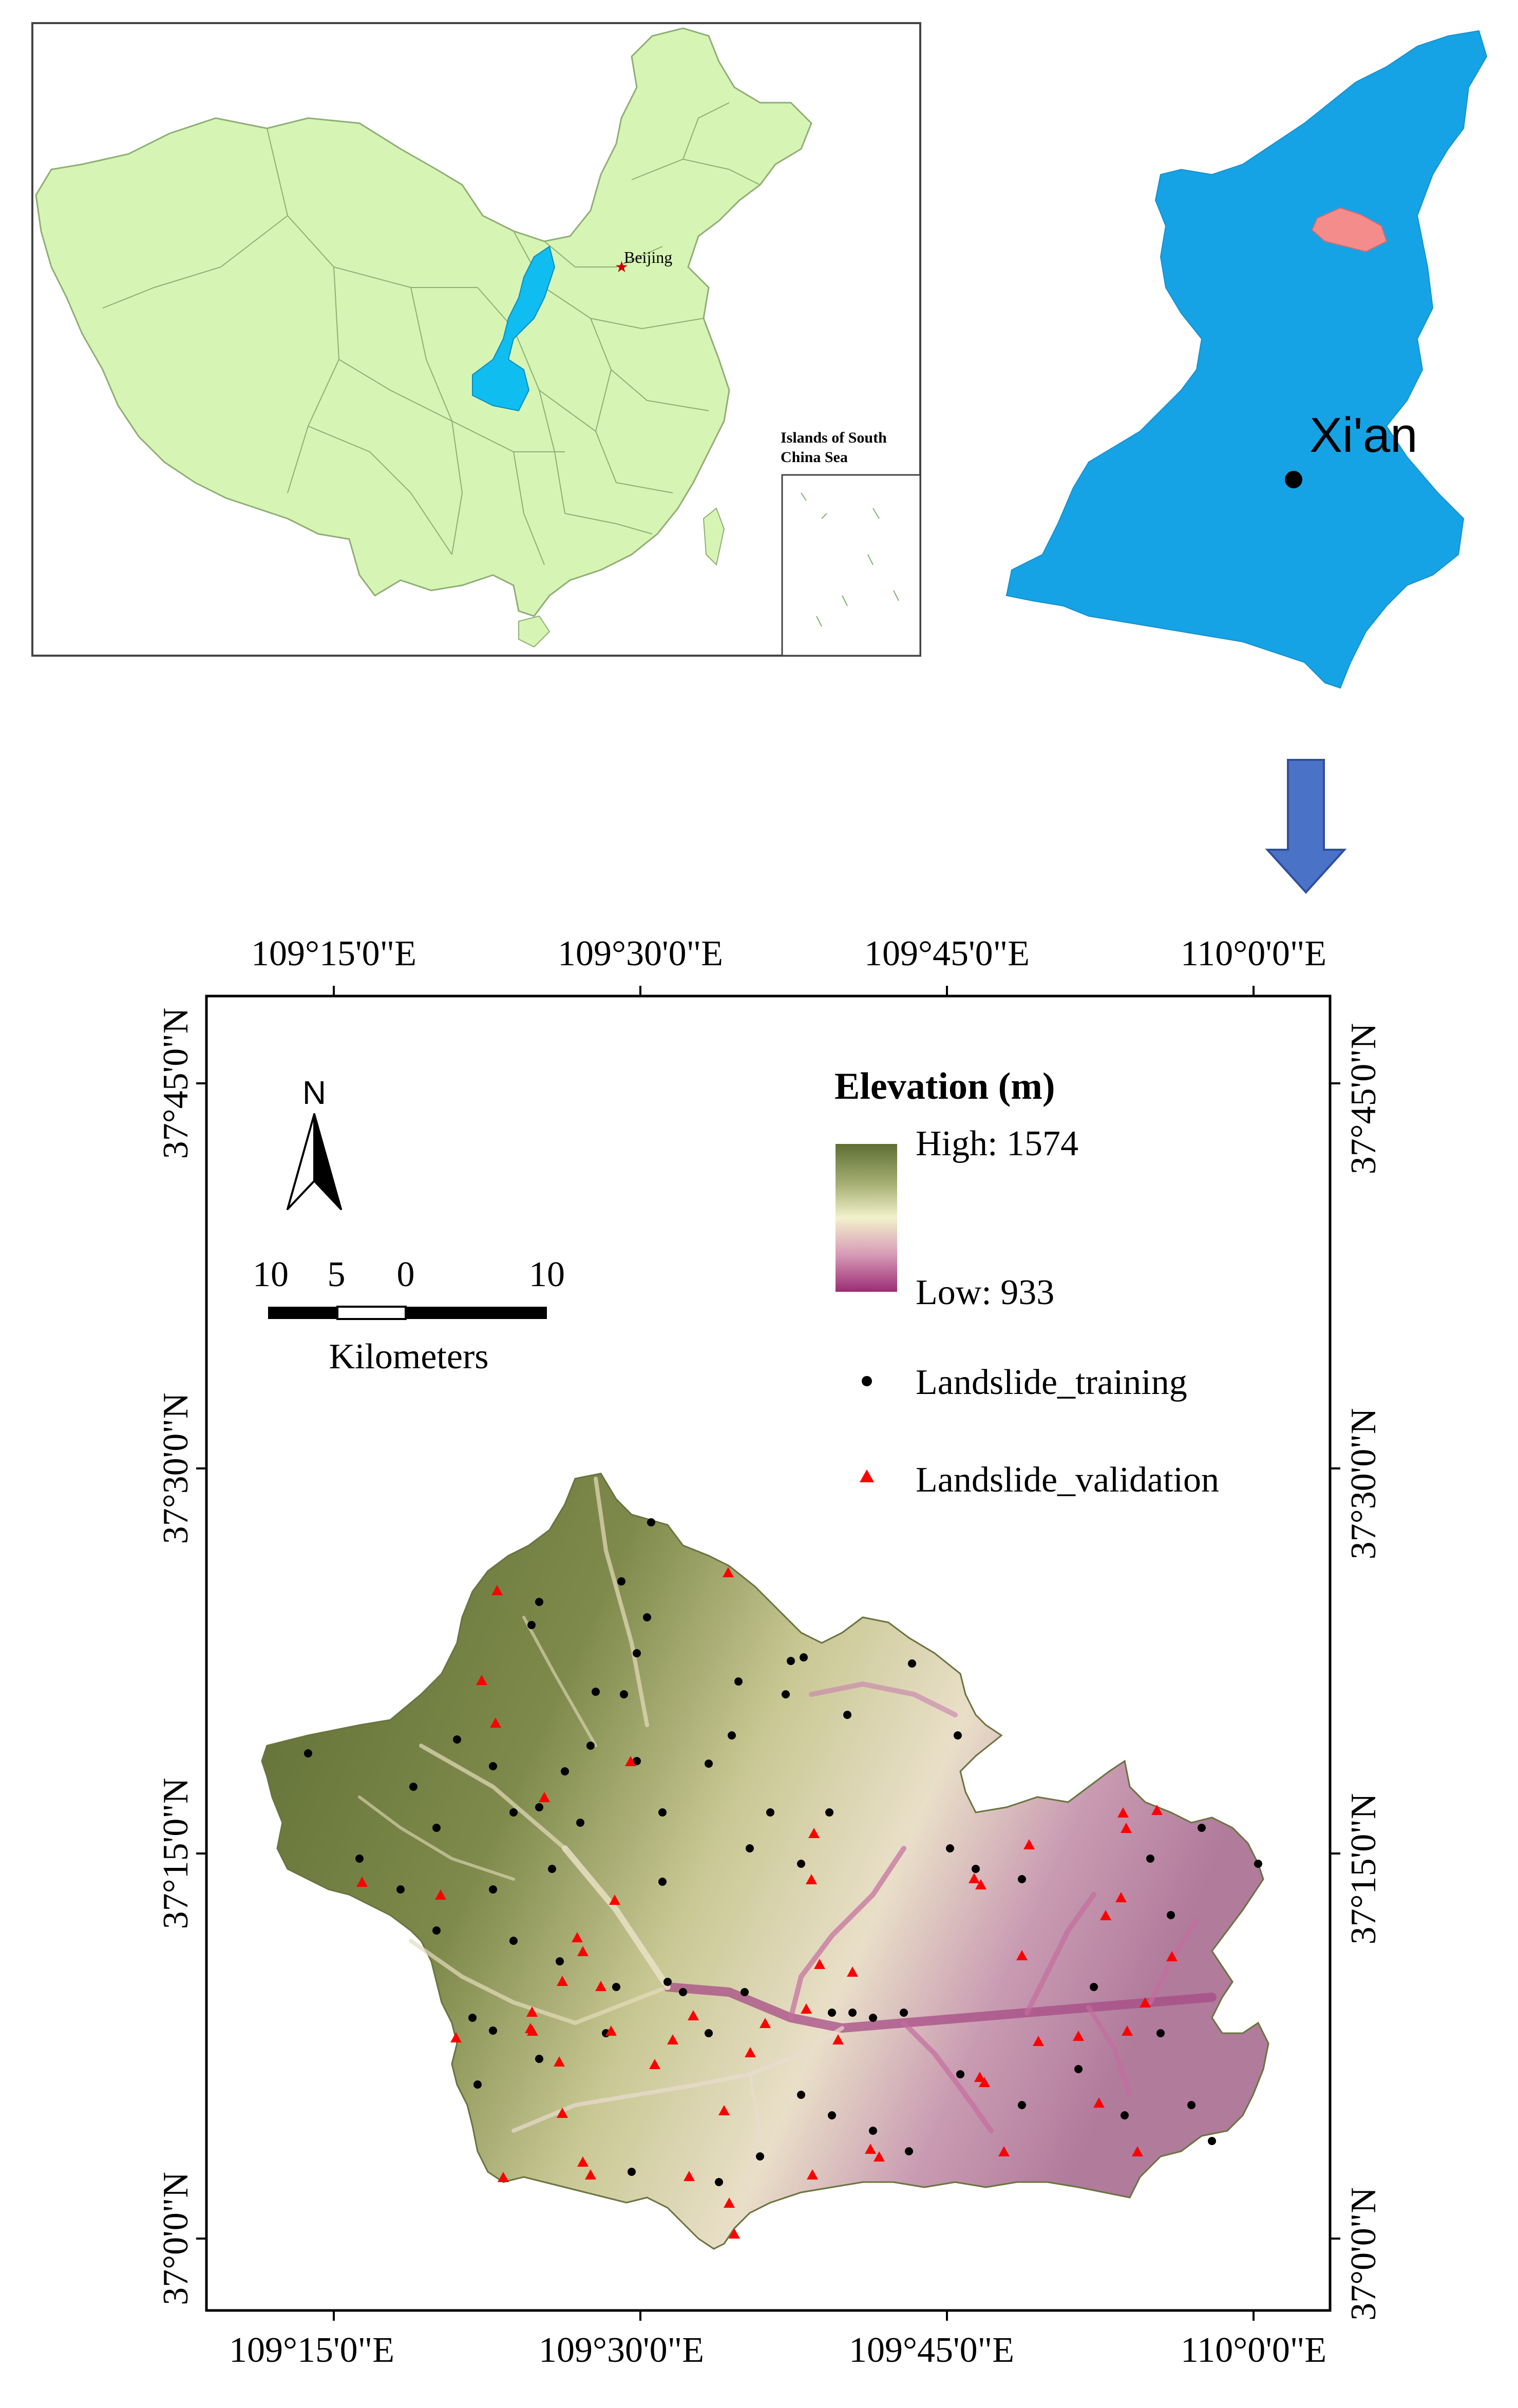  I want to click on bottom-tick-label: 109°30'0"E, so click(621, 2350).